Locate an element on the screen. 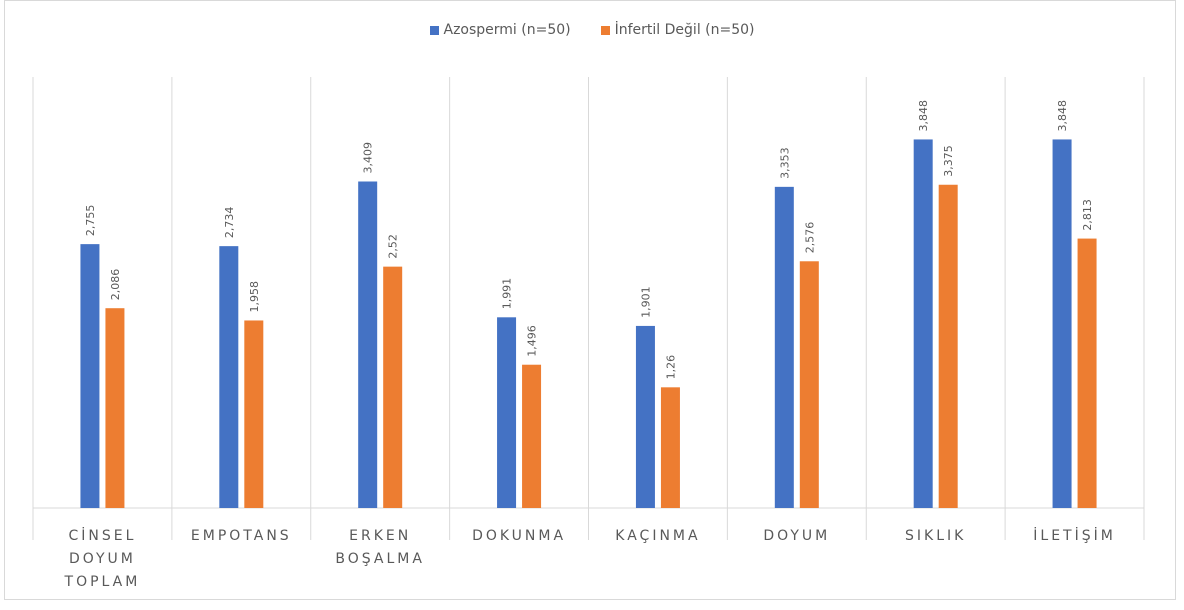  data-label: 1,496 is located at coordinates (532, 341).